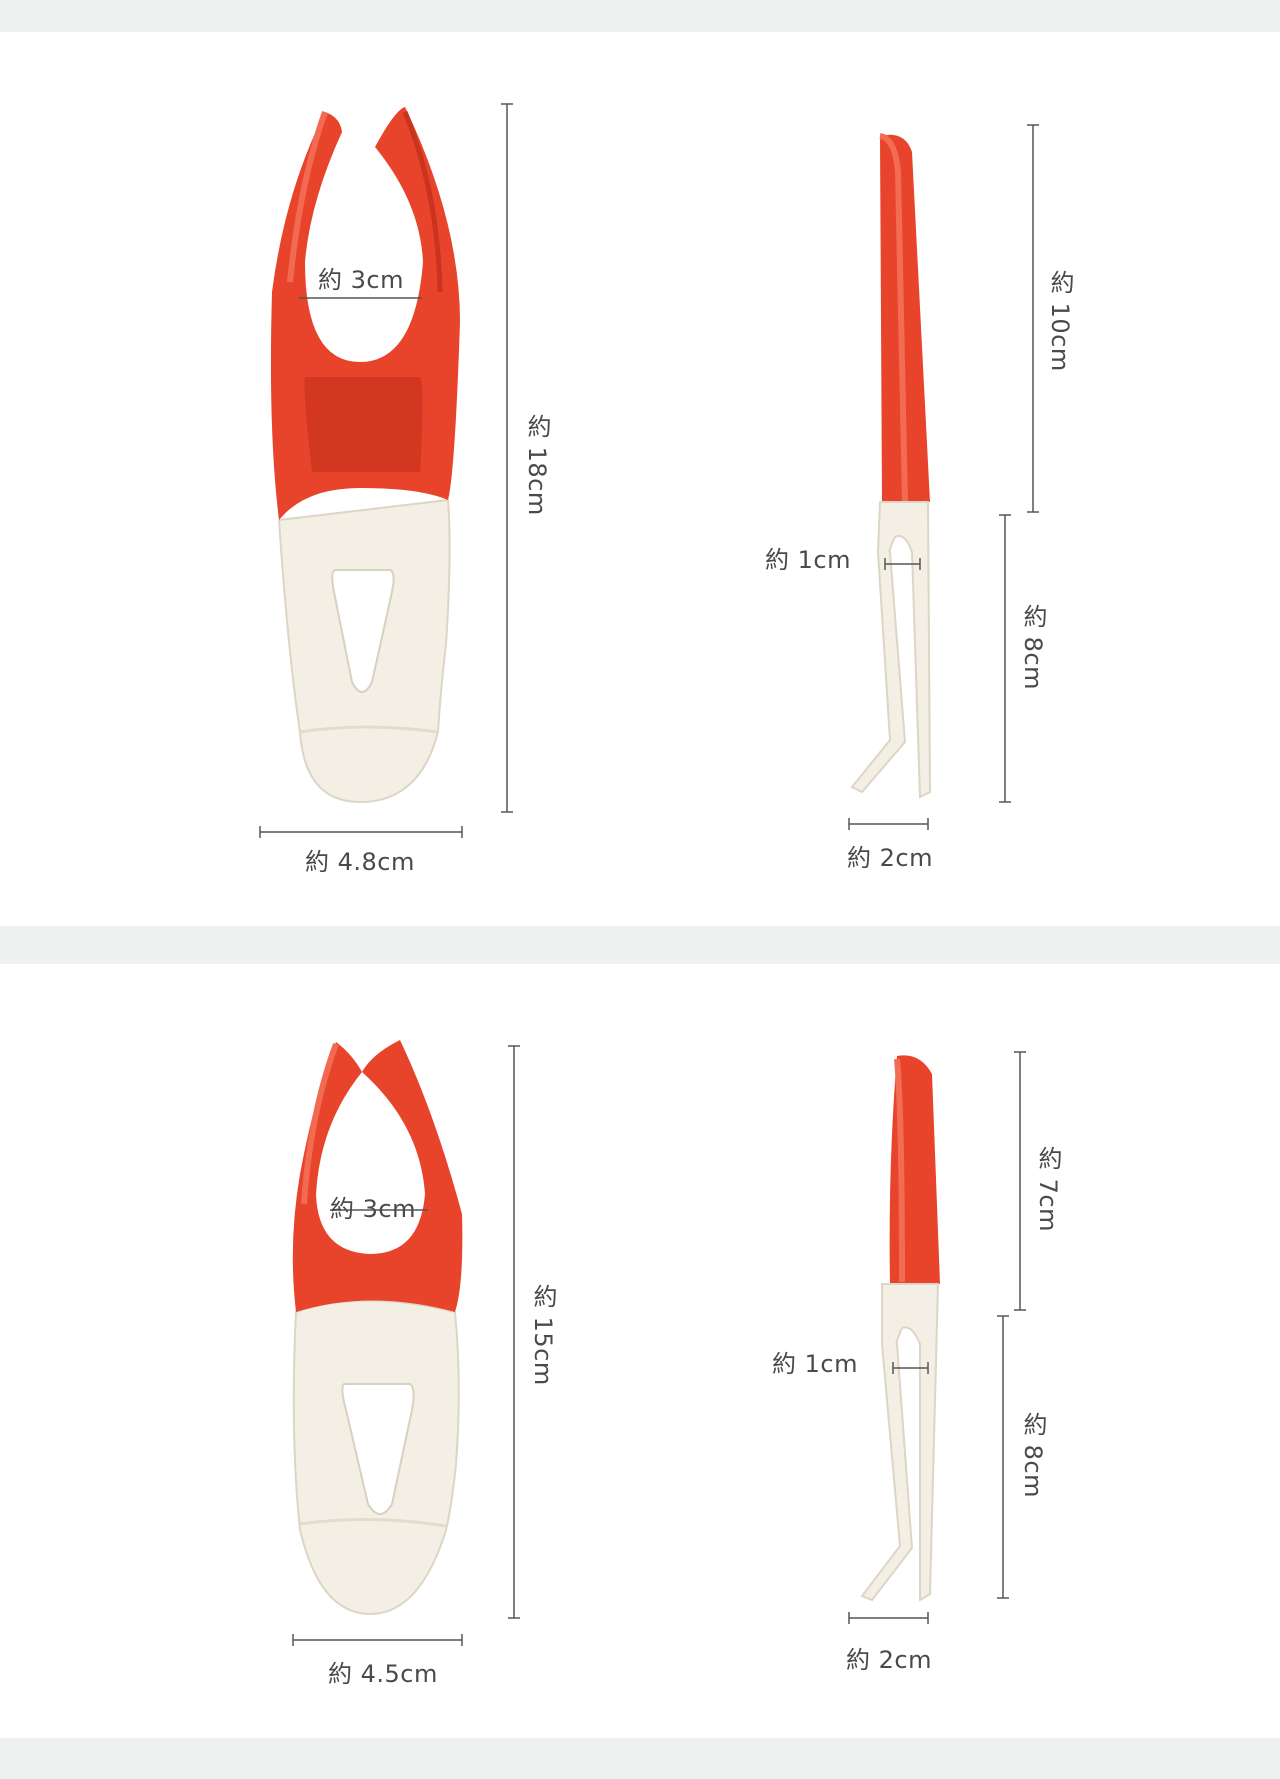  Describe the element at coordinates (815, 1364) in the screenshot. I see `small-side-gap-label: 約 1cm` at that location.